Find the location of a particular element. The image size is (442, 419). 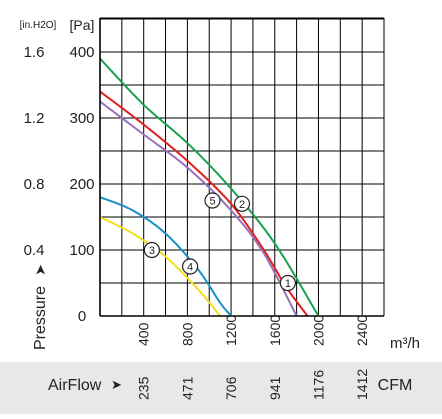

x-tick-m3h: 2400 is located at coordinates (362, 330).